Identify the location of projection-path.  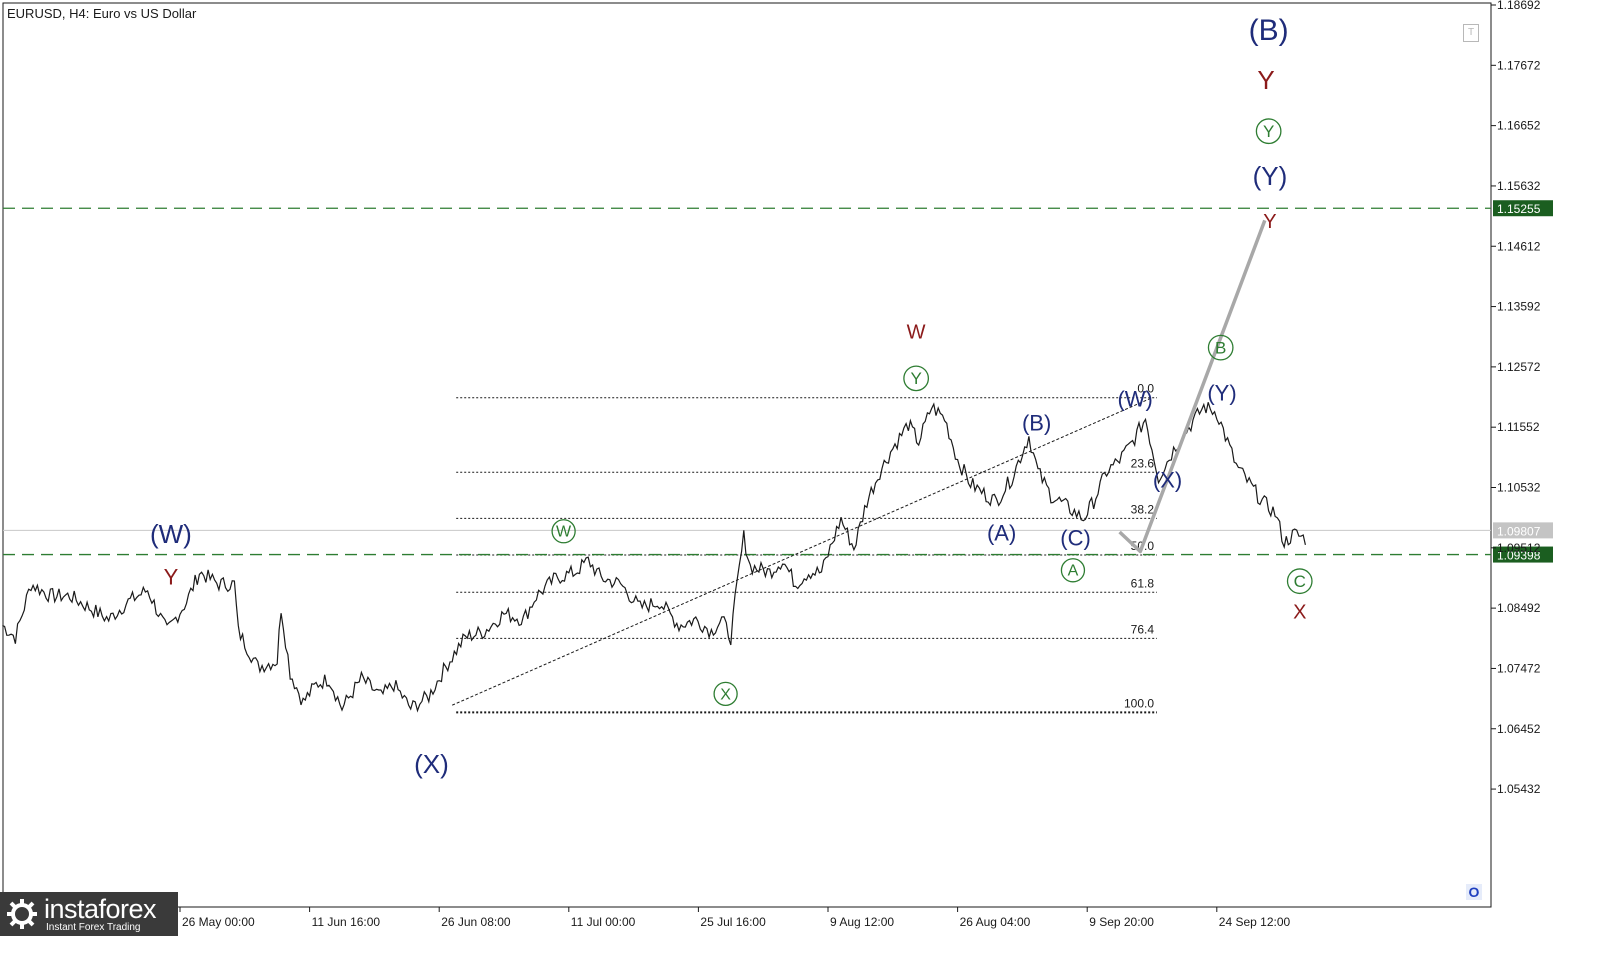
(1192, 386).